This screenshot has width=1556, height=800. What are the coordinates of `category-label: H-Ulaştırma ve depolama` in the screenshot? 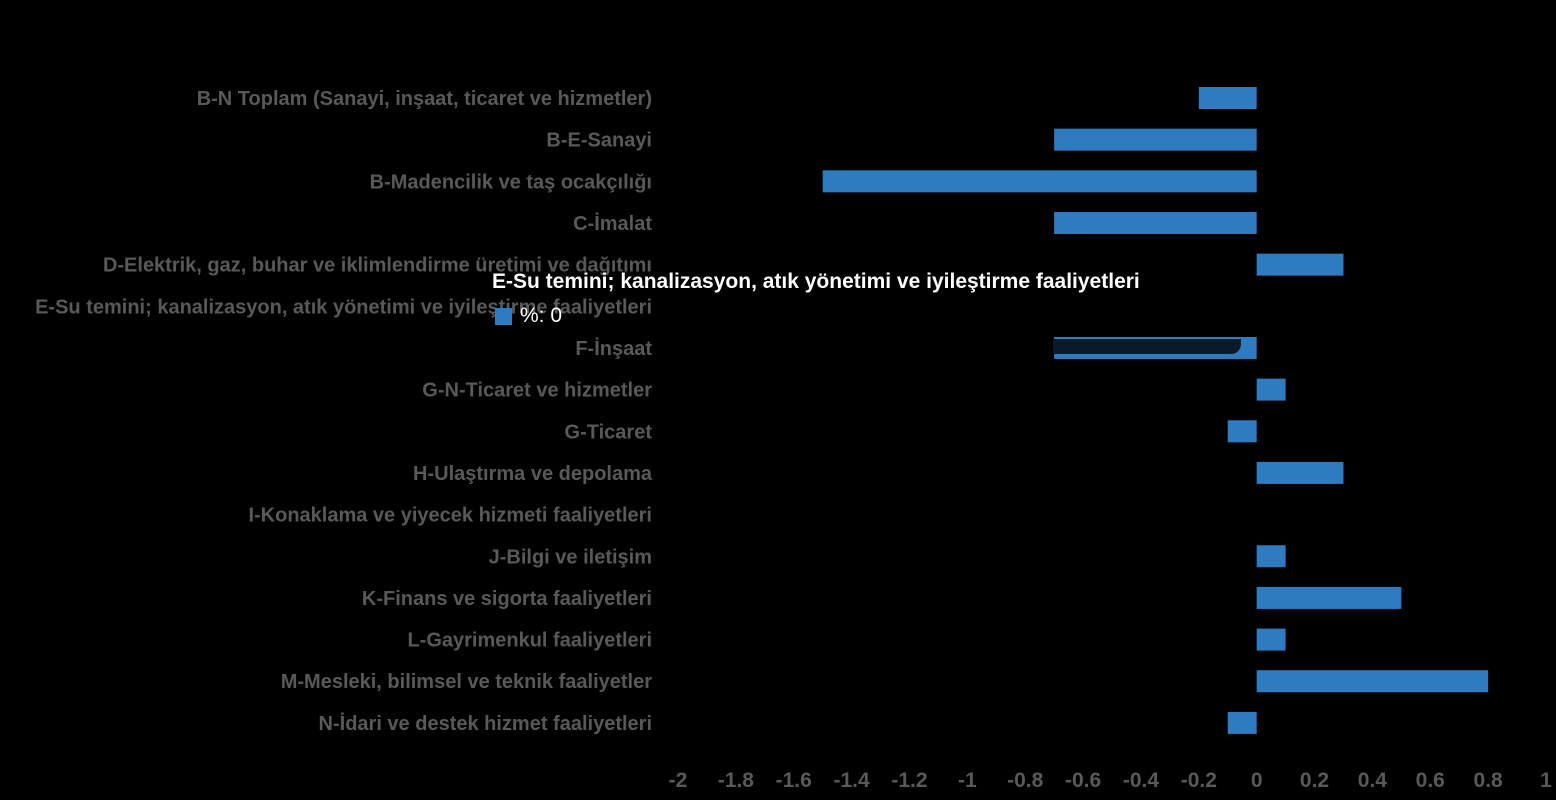 It's located at (533, 474).